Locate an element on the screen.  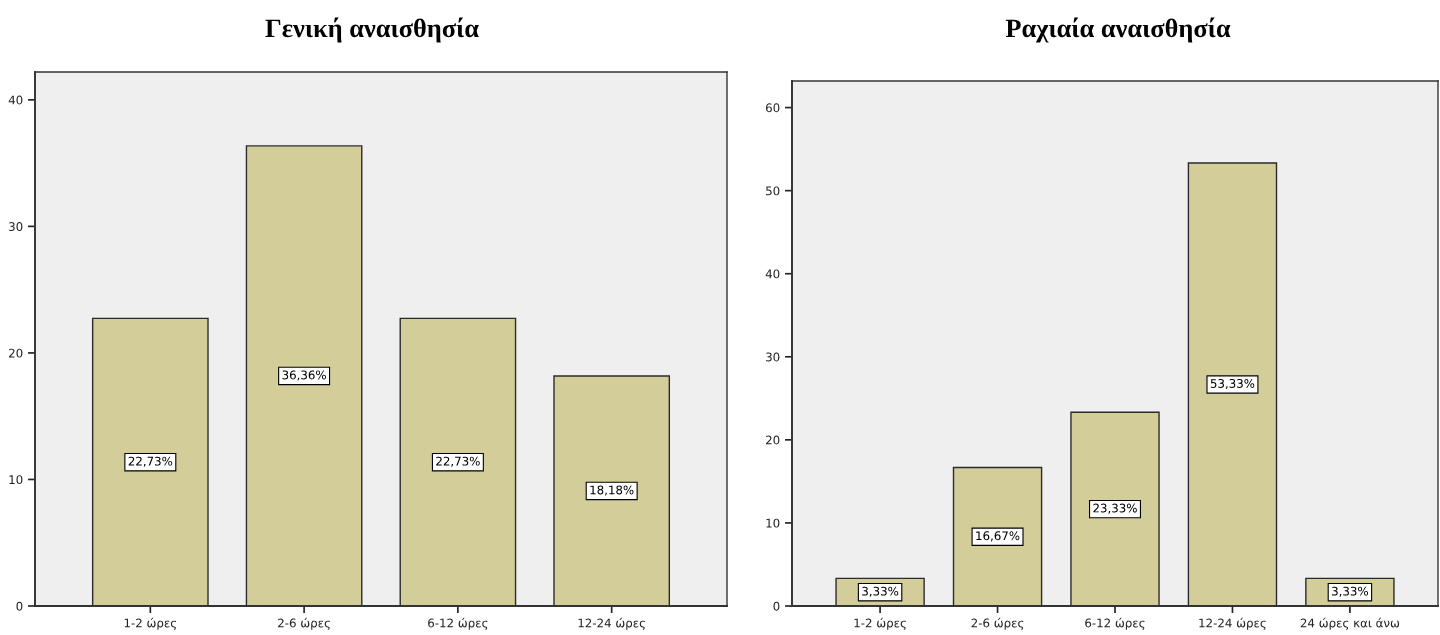
chart-title: Ραχιαία αναισθησία is located at coordinates (1118, 30).